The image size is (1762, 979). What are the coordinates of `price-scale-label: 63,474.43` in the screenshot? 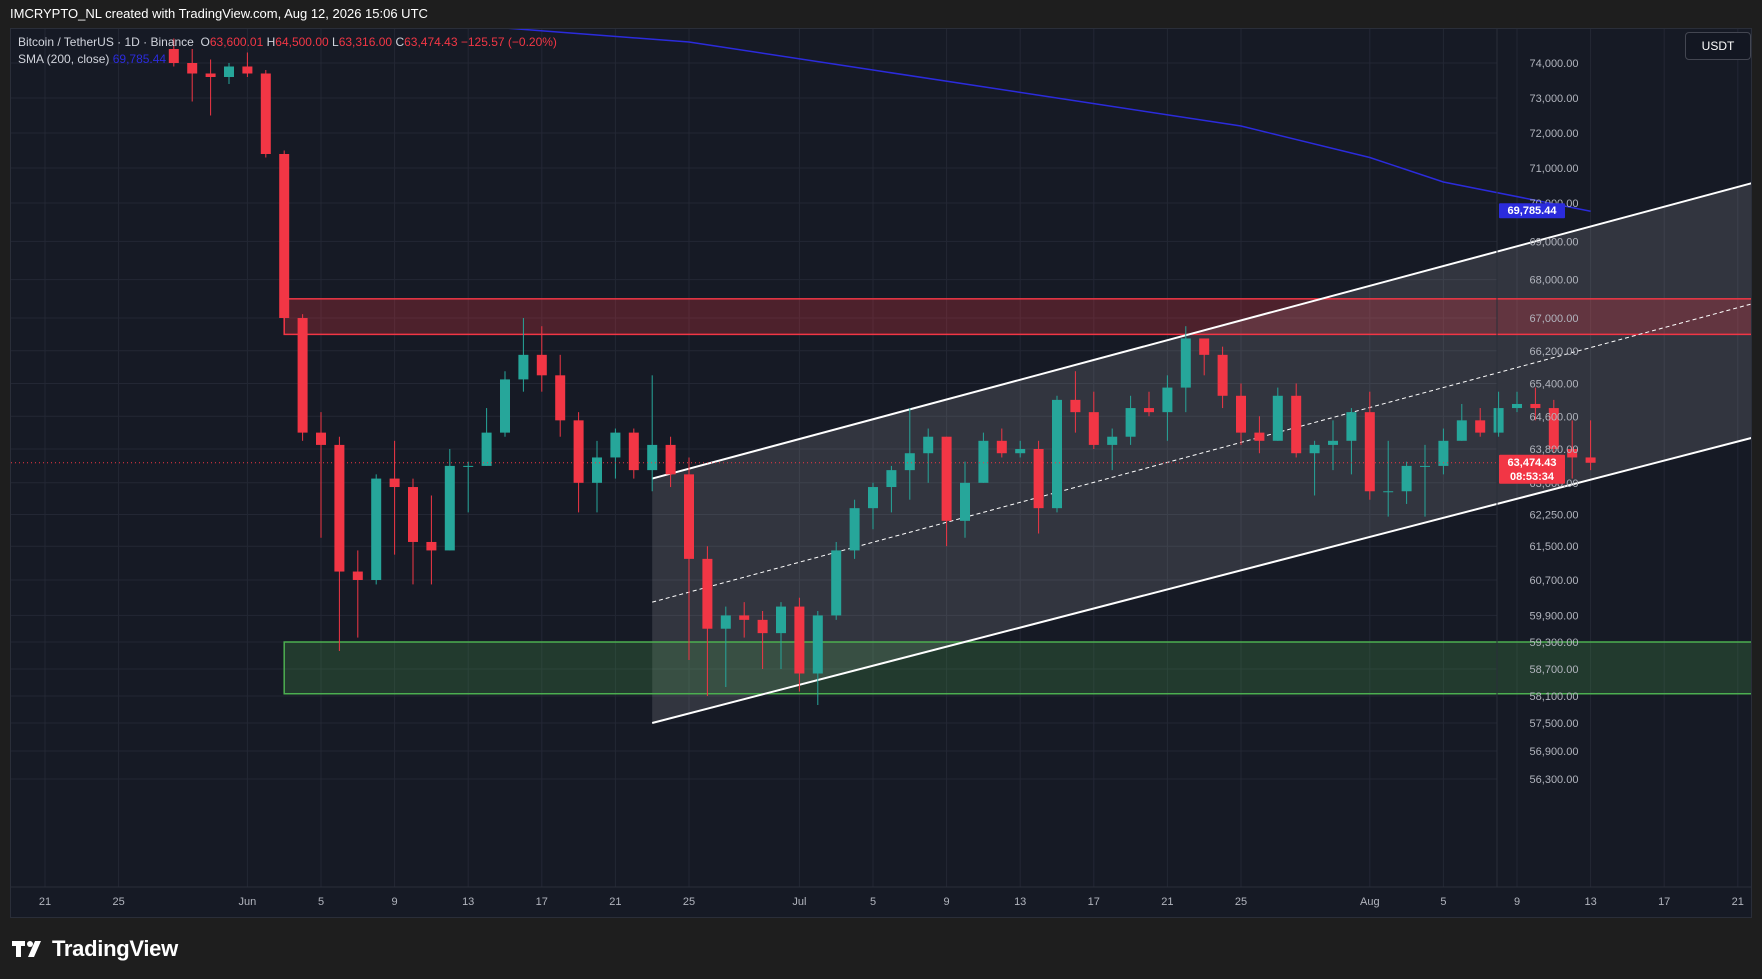 It's located at (1532, 463).